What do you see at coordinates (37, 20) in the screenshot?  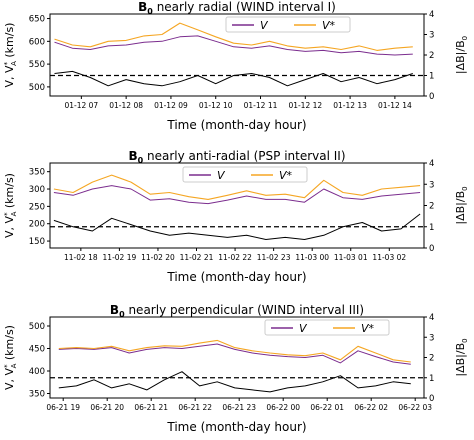 I see `y-left-tick-label: 650` at bounding box center [37, 20].